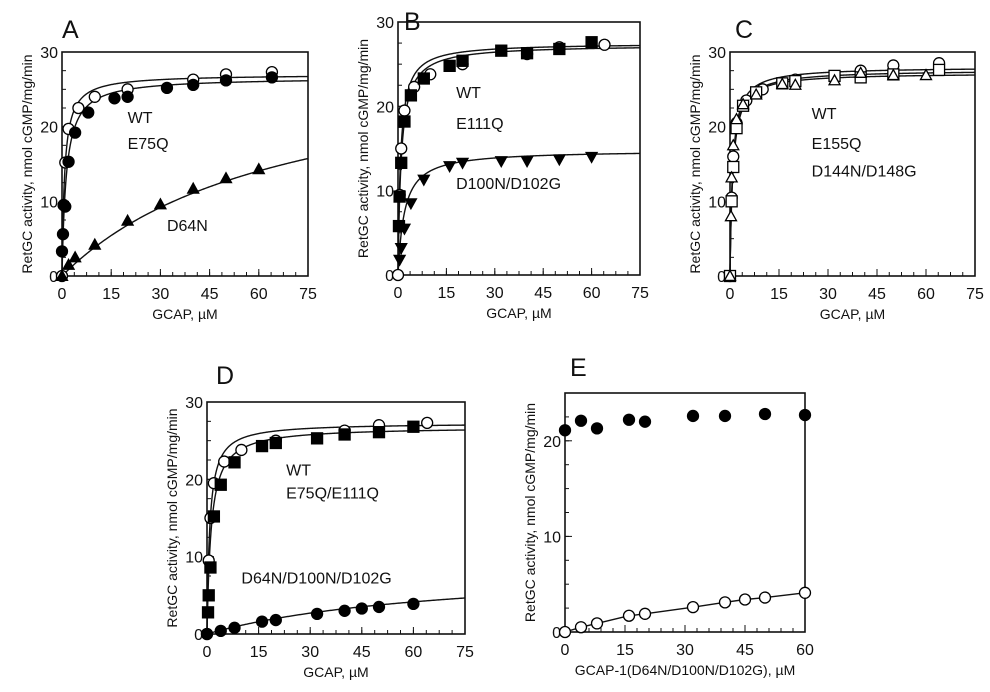  I want to click on y-tick-label: 30, so click(49, 53).